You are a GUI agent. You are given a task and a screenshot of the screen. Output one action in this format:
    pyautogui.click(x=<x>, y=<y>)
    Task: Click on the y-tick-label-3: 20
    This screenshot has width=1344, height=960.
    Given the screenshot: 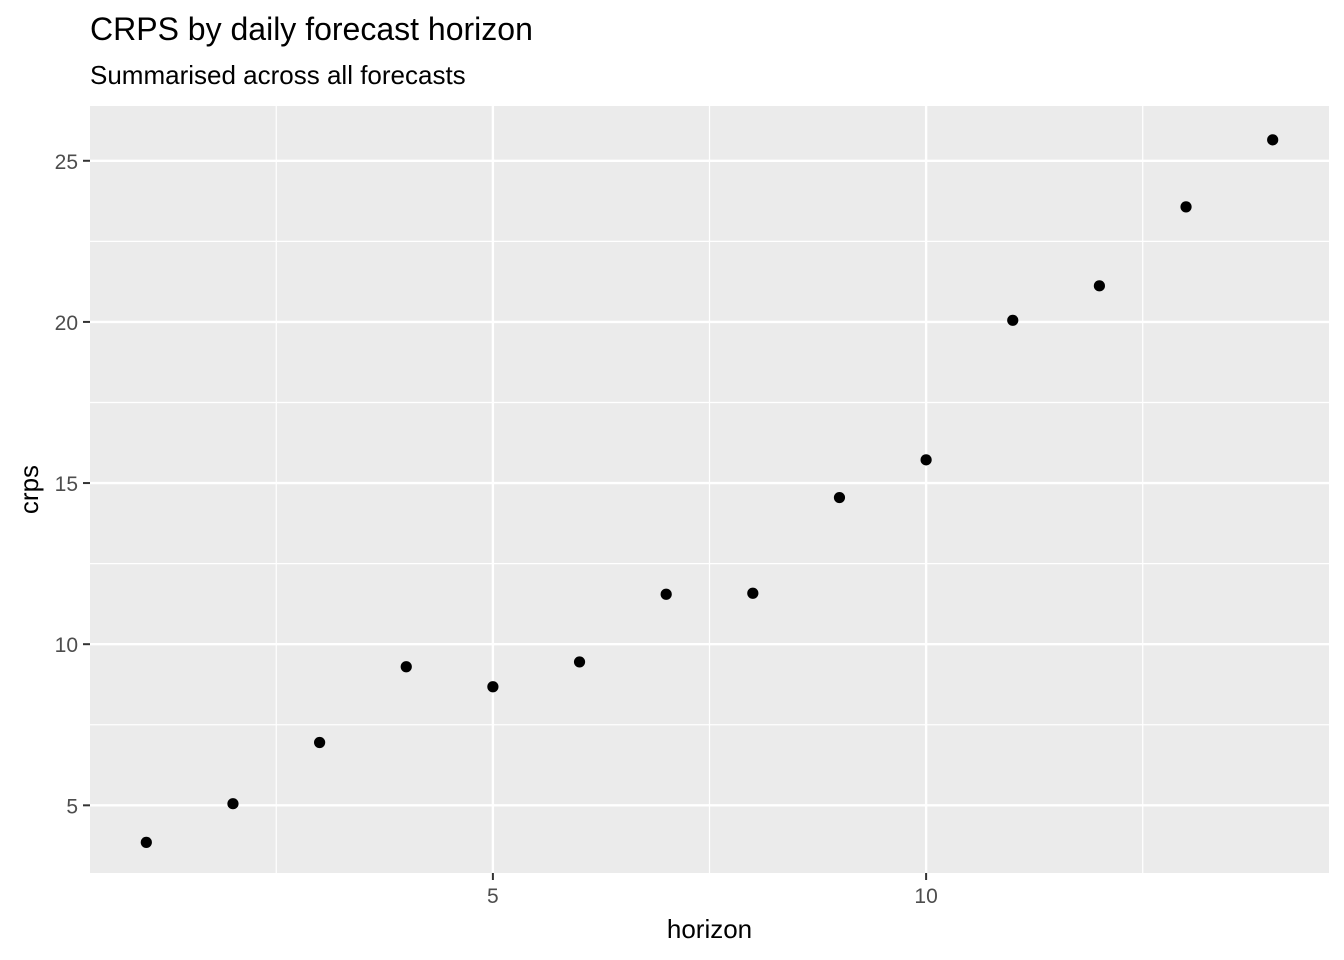 What is the action you would take?
    pyautogui.click(x=66, y=323)
    